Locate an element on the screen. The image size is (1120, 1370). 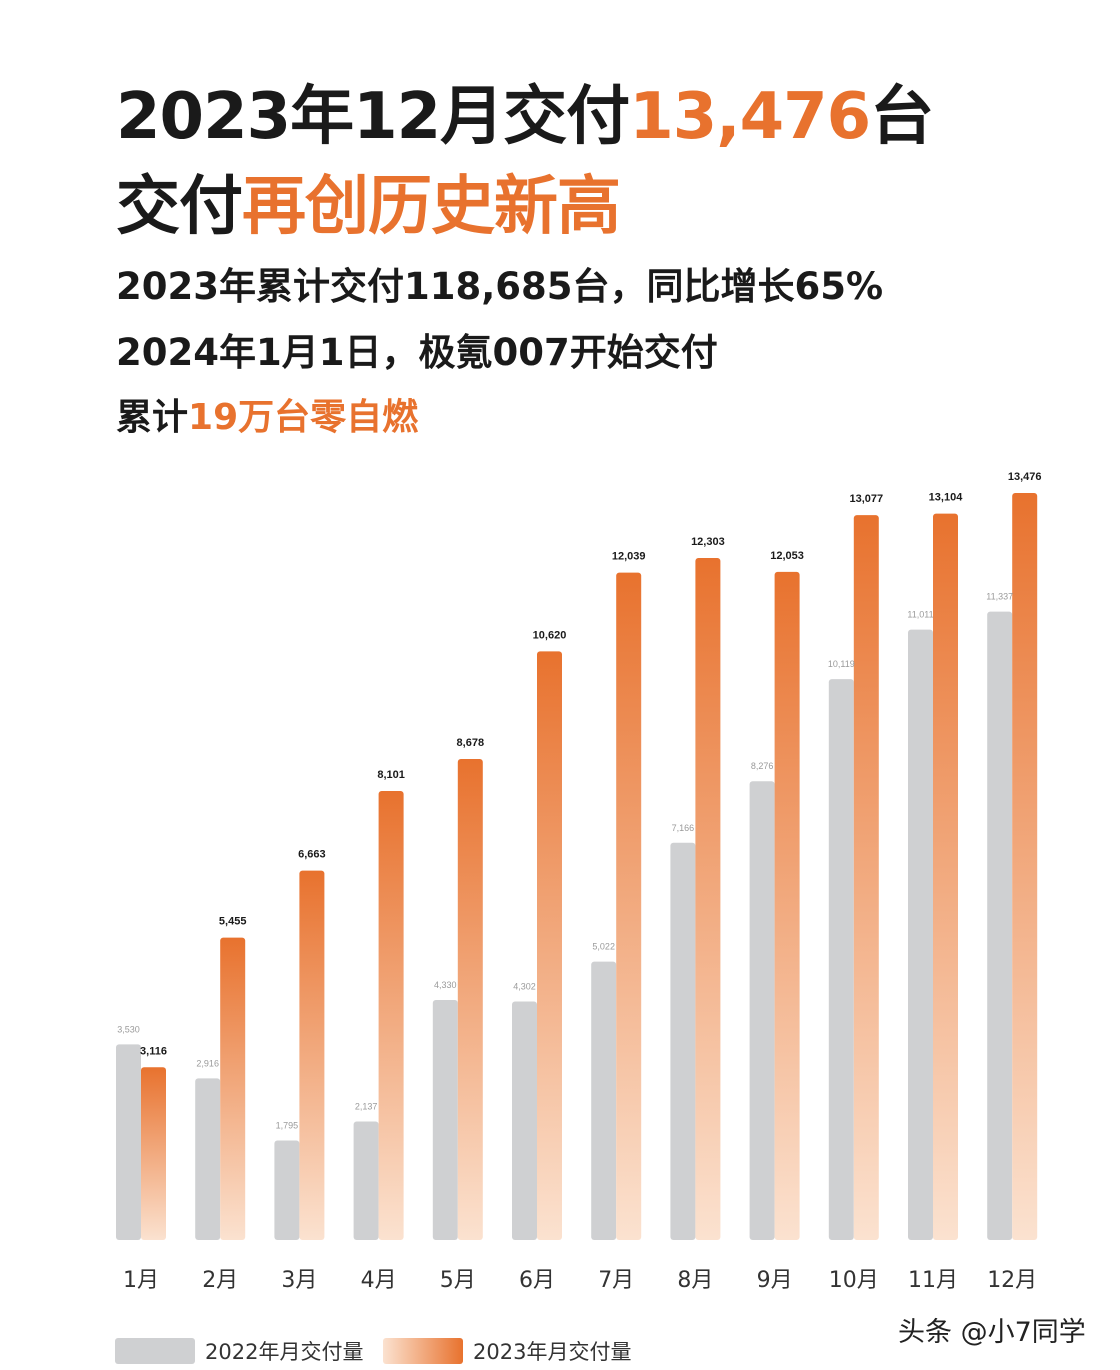
title-highlight-number: 13,476 is located at coordinates (750, 117).